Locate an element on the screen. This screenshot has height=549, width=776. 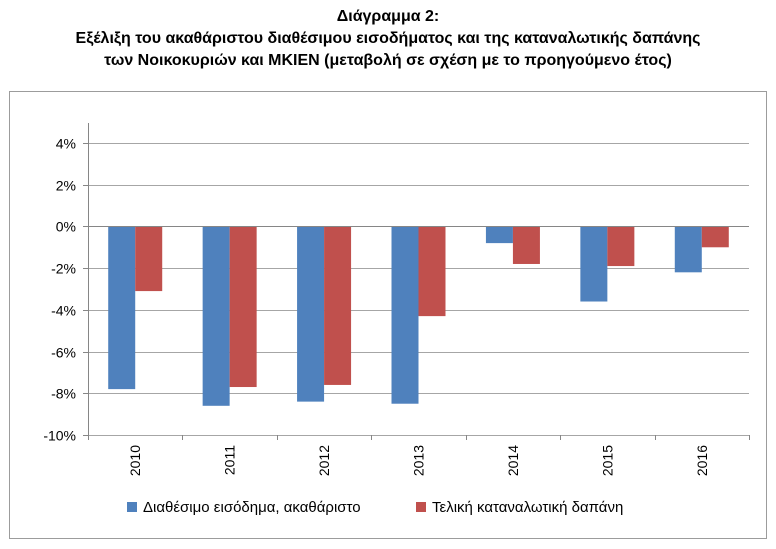
y-tick-label: -10% is located at coordinates (59, 436).